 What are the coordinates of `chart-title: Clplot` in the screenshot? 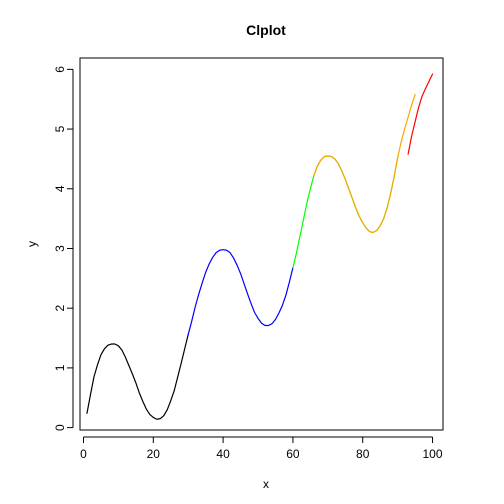 It's located at (266, 30).